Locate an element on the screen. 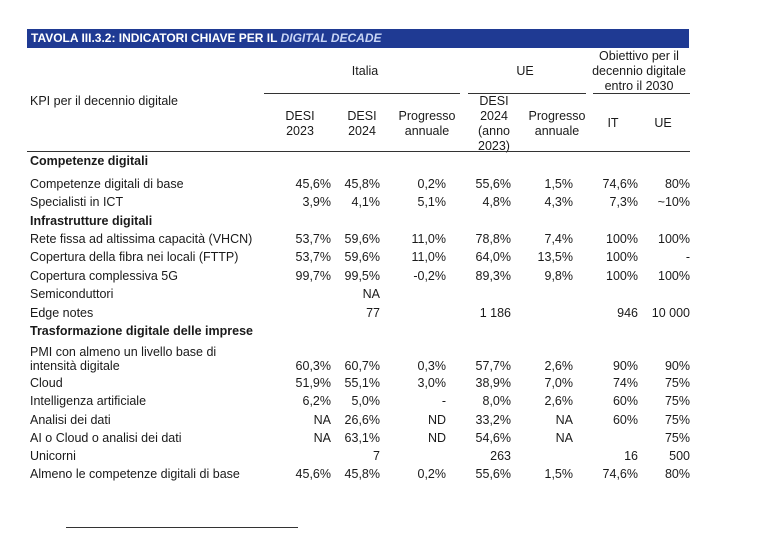 The image size is (768, 548). table-title-italic: DIGITAL DECADE is located at coordinates (331, 38).